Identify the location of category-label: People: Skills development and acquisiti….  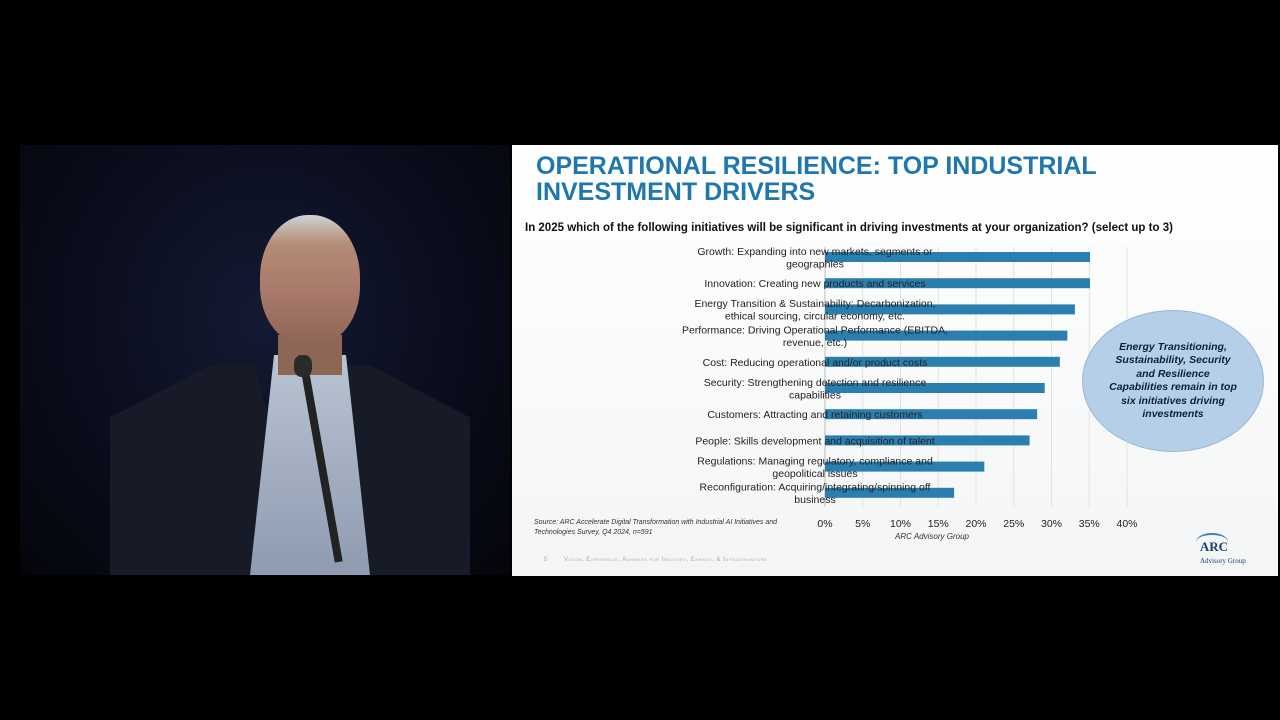
(814, 441).